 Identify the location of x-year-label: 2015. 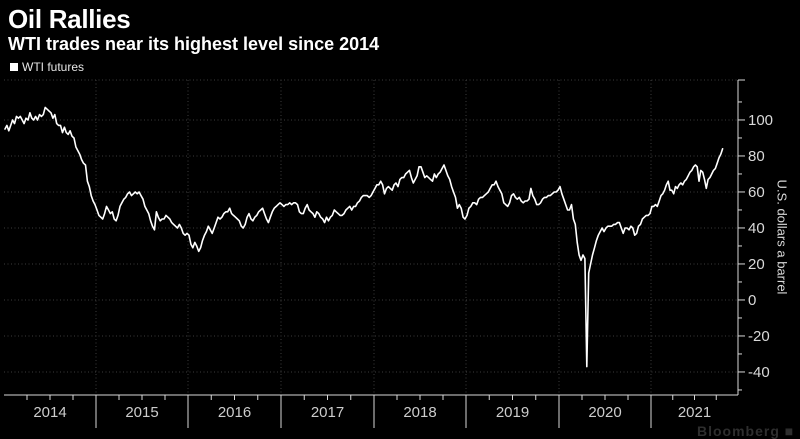
(141, 412).